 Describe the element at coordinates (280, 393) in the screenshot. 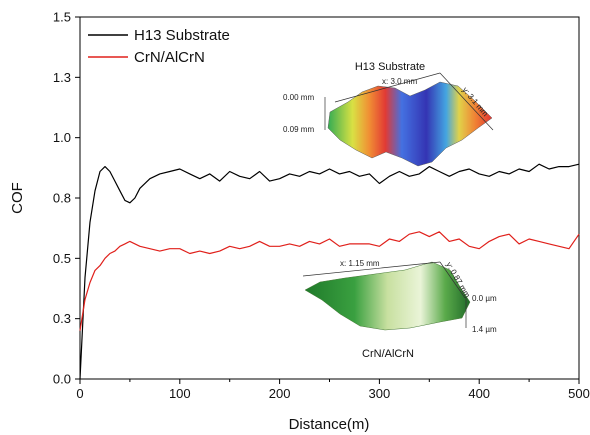

I see `x-tick-label-200: 200` at that location.